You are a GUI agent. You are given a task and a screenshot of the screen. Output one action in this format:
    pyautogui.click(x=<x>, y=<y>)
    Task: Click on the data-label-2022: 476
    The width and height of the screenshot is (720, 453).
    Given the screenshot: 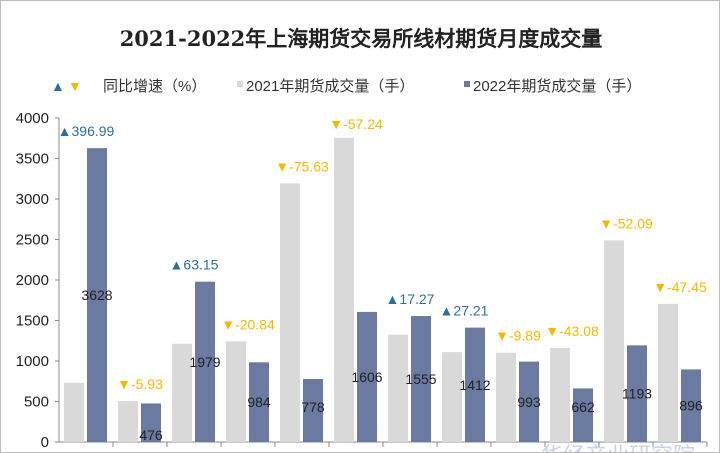 What is the action you would take?
    pyautogui.click(x=151, y=435)
    